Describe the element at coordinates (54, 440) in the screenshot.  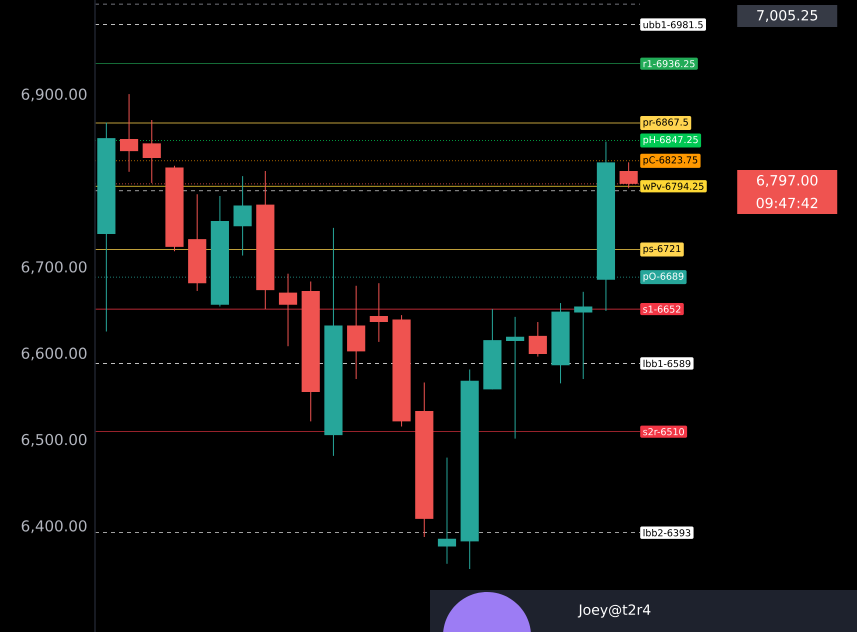
I see `y-tick-label: 6,500.00` at that location.